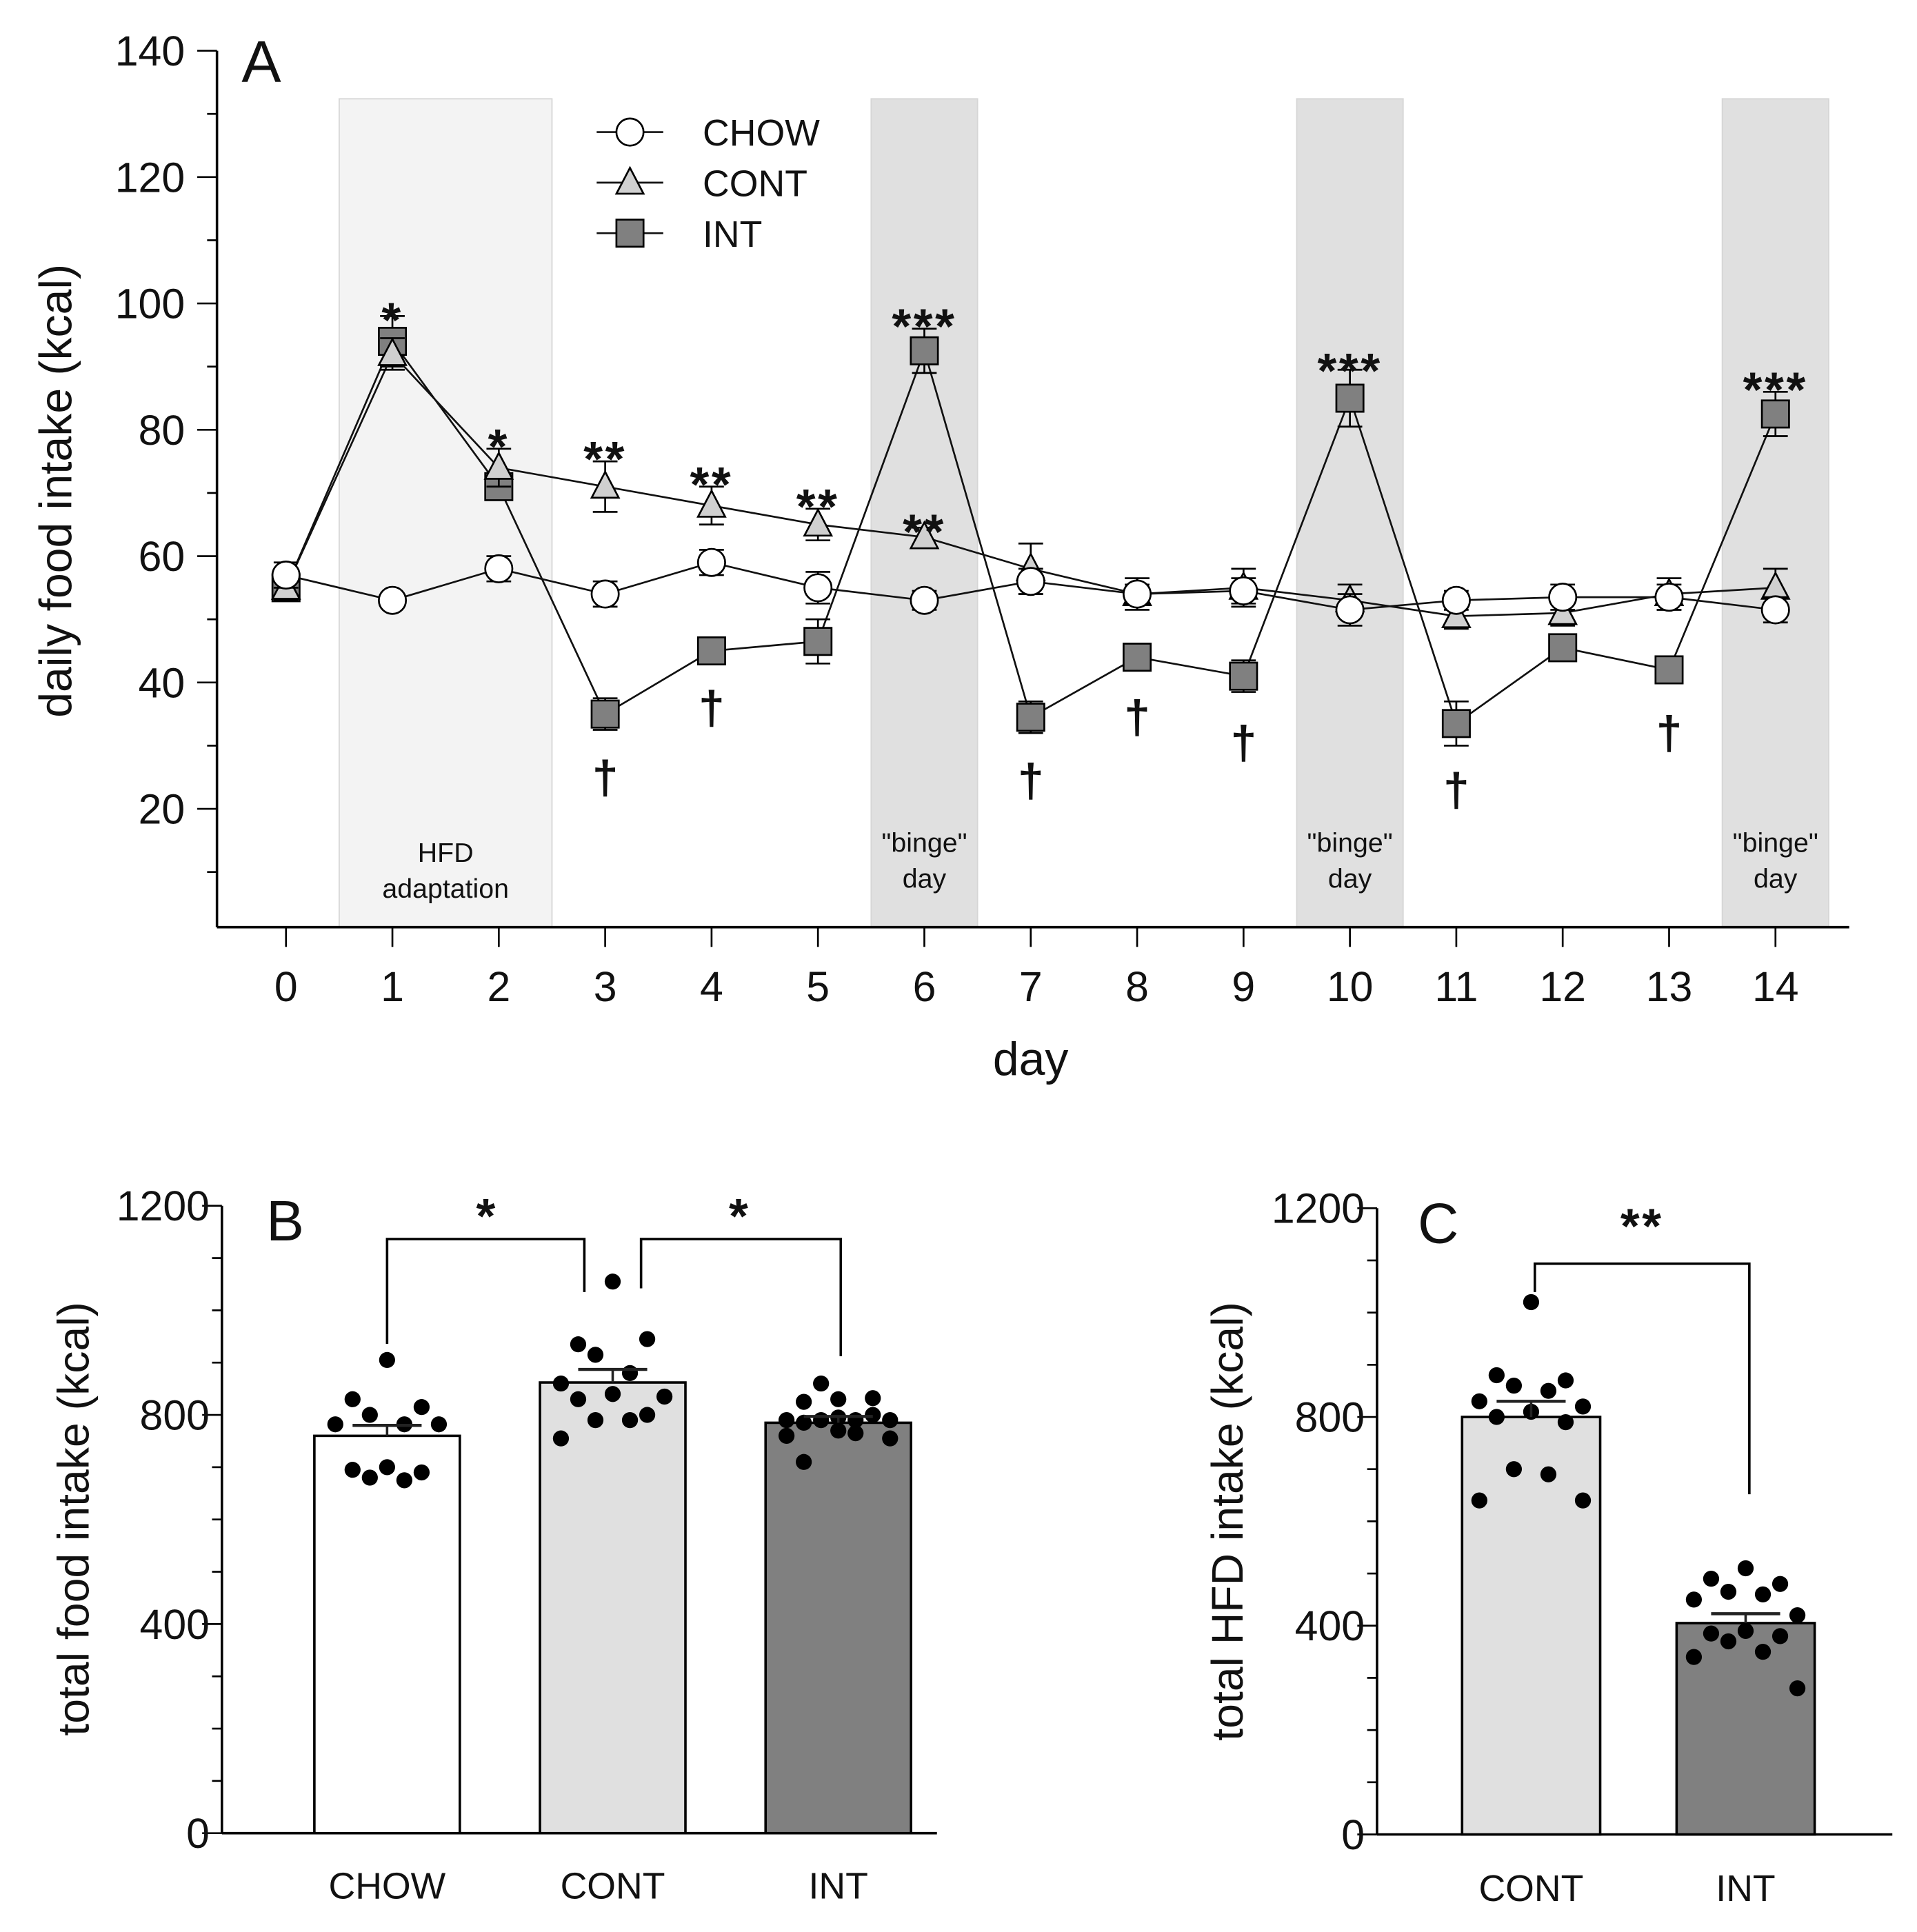 The image size is (1917, 1932). Describe the element at coordinates (1745, 1888) in the screenshot. I see `category-label: INT` at that location.